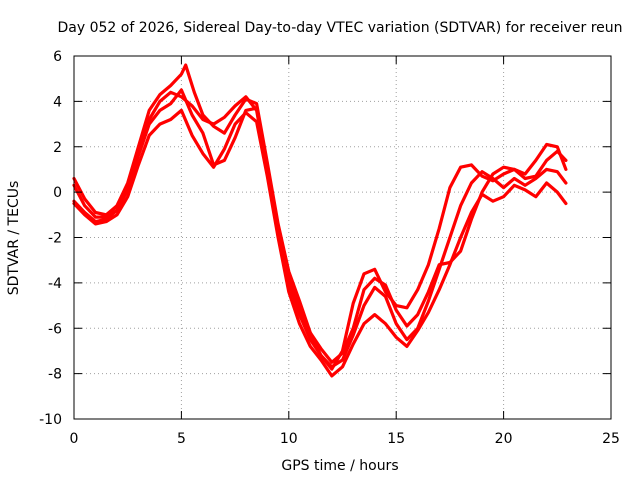 The width and height of the screenshot is (640, 480). I want to click on x-tick-label: 20, so click(504, 439).